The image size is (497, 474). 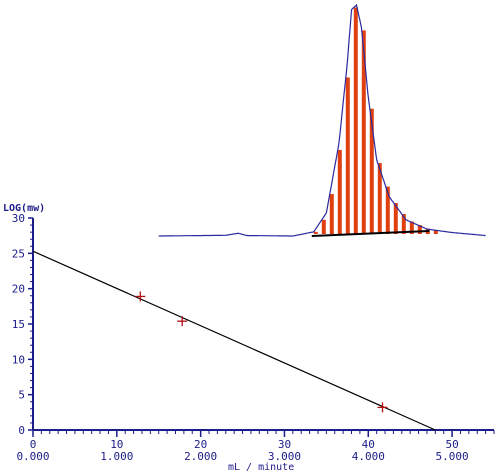 I want to click on peak-baseline, so click(x=370, y=233).